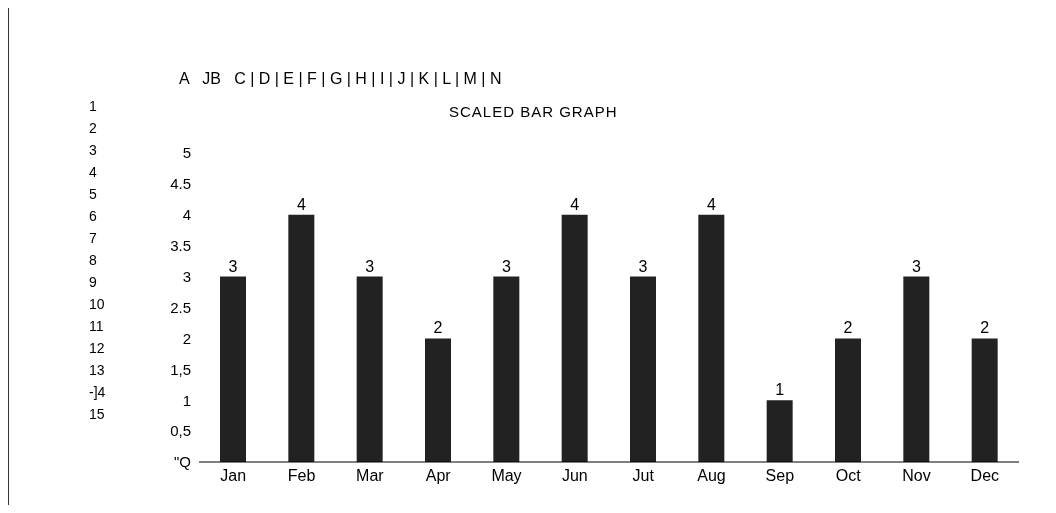 This screenshot has height=513, width=1056. What do you see at coordinates (93, 260) in the screenshot?
I see `text: 8` at bounding box center [93, 260].